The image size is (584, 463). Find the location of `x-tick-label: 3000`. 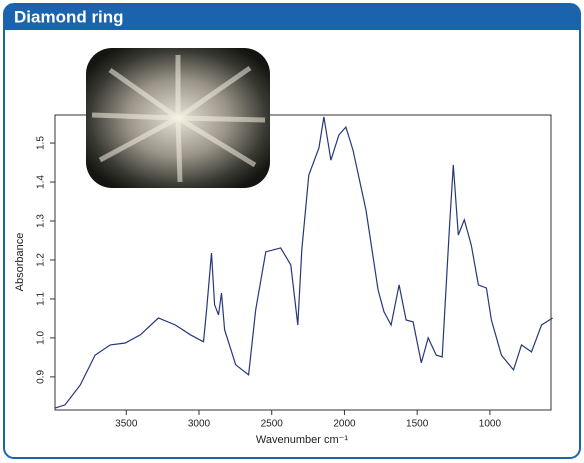

x-tick-label: 3000 is located at coordinates (199, 424).